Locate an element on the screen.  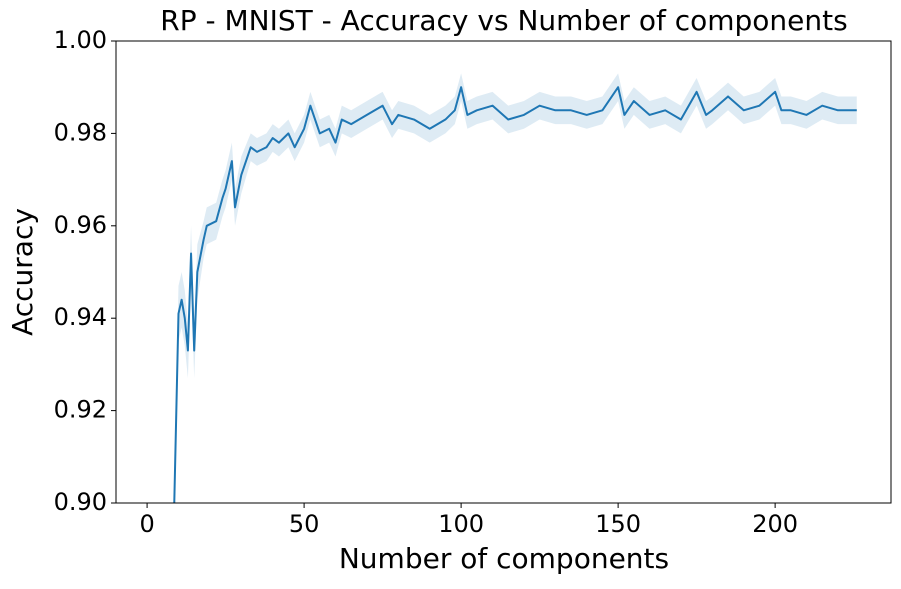
y-tick-label: 0.94 is located at coordinates (80, 317).